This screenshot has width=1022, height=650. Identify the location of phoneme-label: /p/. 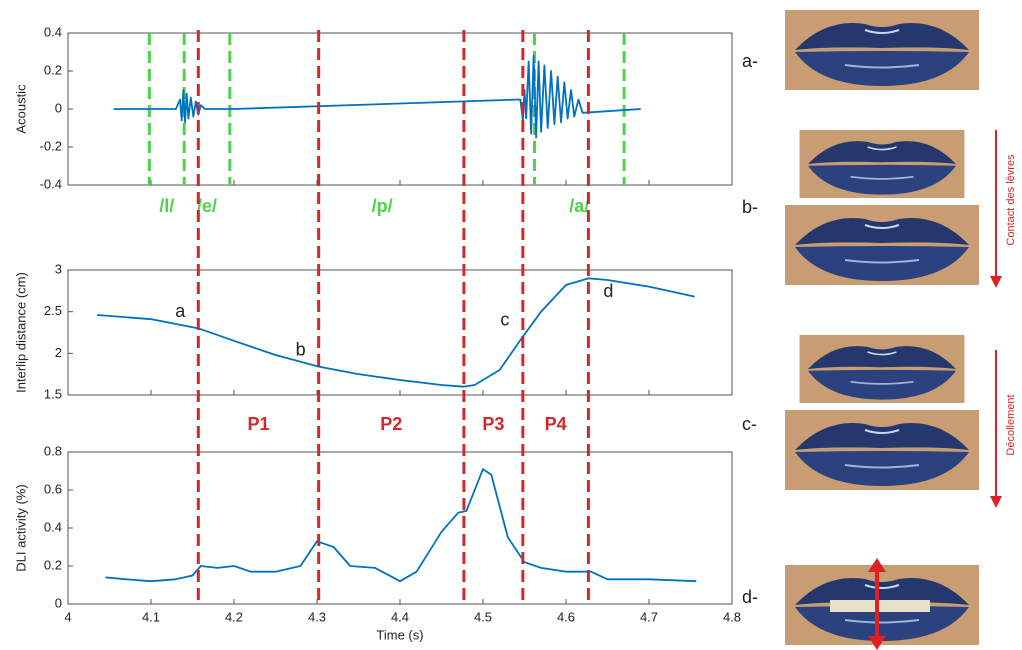
(382, 206).